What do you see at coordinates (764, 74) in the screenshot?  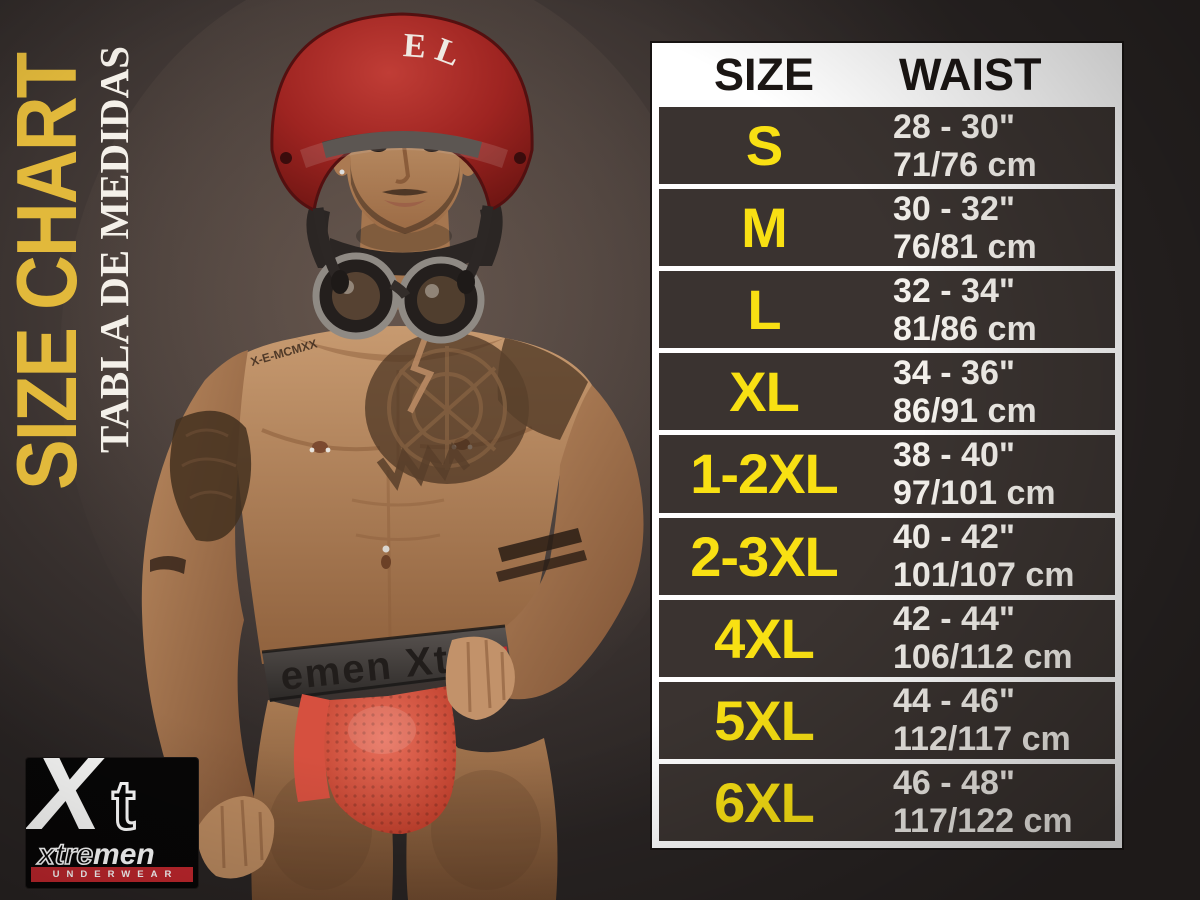 I see `header-size: SIZE` at bounding box center [764, 74].